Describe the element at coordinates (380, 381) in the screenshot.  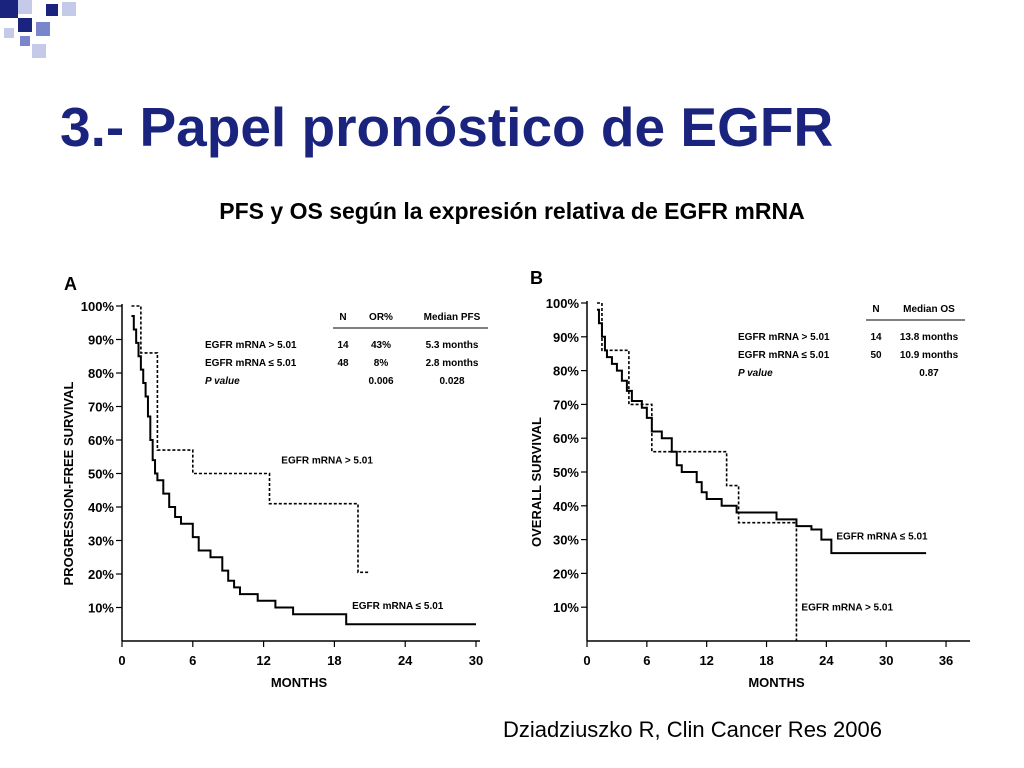
I see `table-cell: 0.006` at that location.